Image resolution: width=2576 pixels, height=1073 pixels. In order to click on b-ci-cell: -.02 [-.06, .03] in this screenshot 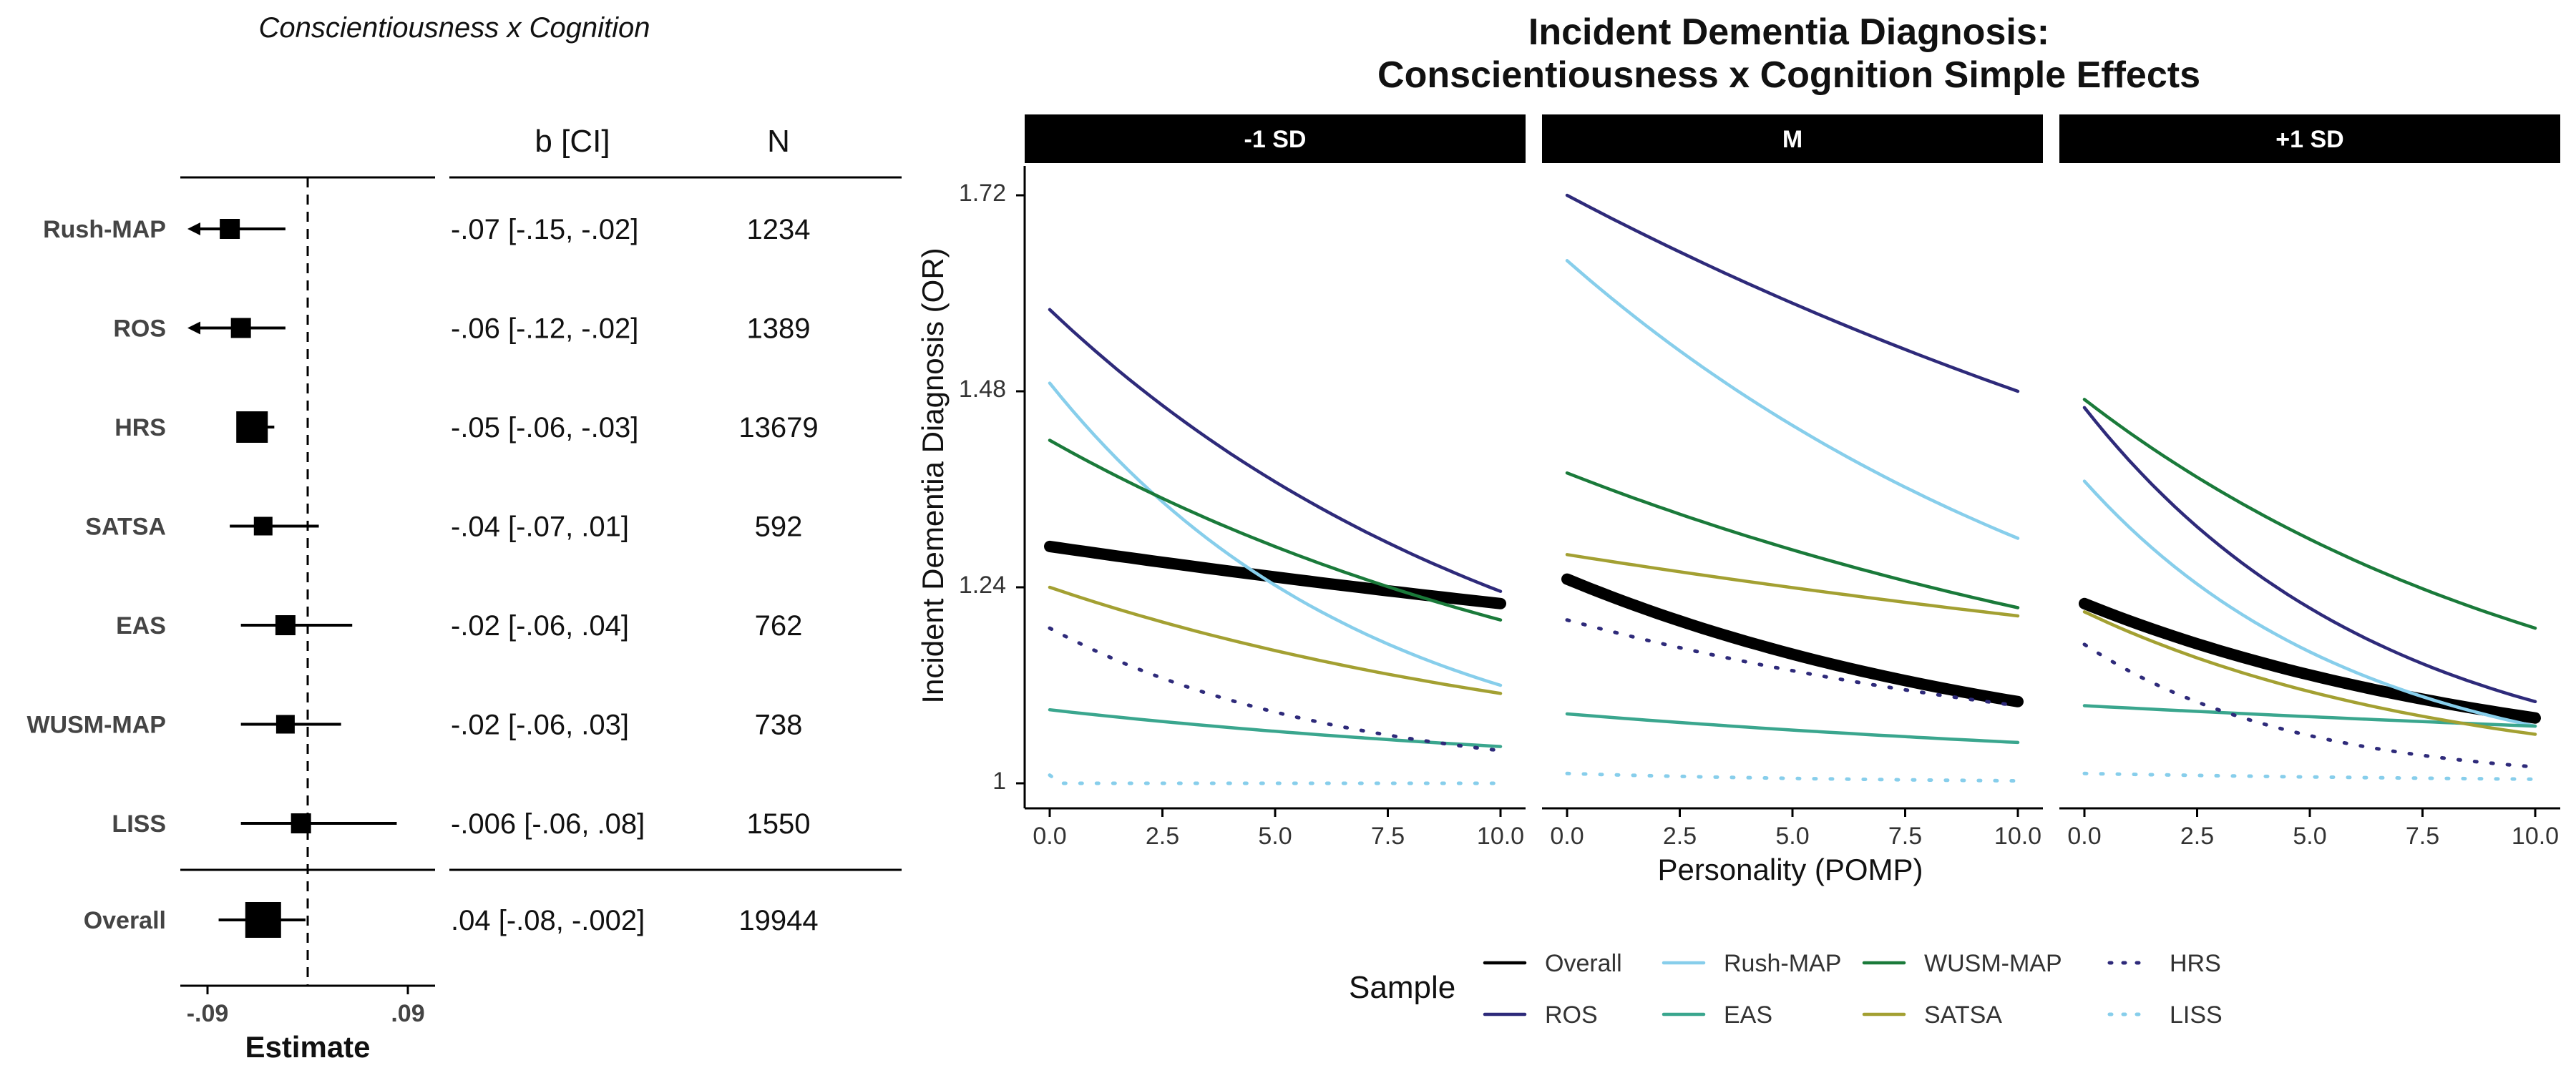, I will do `click(540, 725)`.